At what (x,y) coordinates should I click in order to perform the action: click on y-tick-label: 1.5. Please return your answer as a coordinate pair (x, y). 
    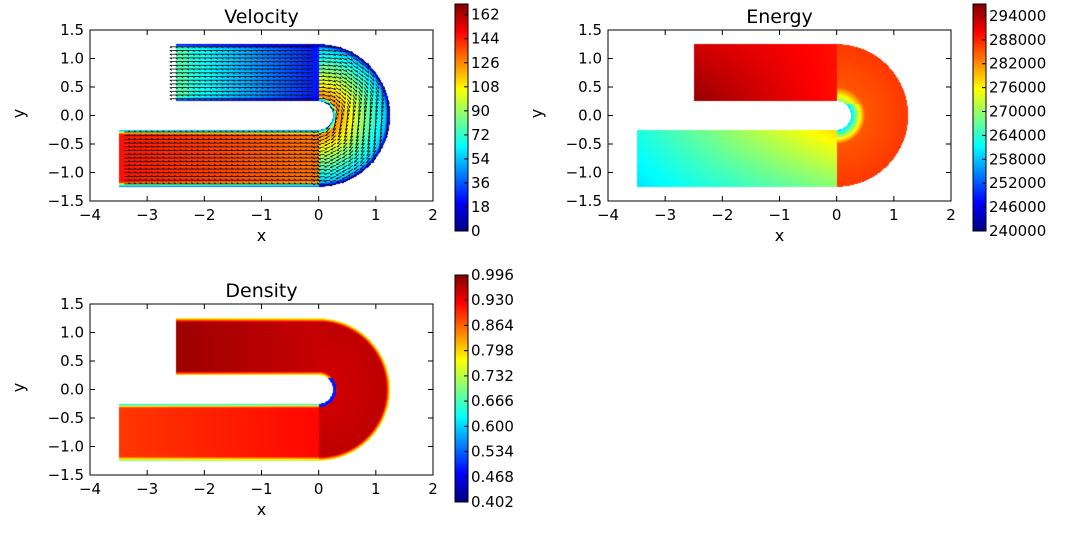
    Looking at the image, I should click on (72, 30).